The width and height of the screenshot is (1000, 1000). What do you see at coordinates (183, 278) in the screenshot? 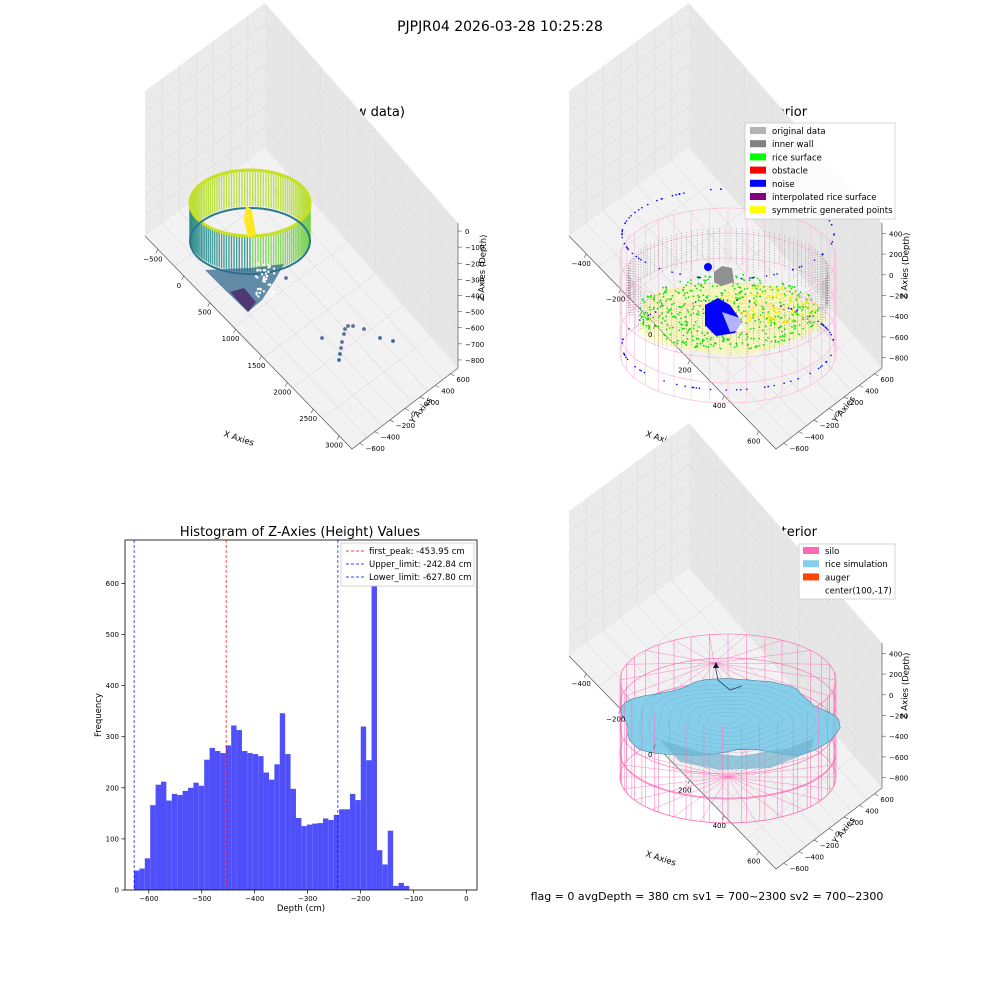
I see `raw-plot-xtick-mark` at bounding box center [183, 278].